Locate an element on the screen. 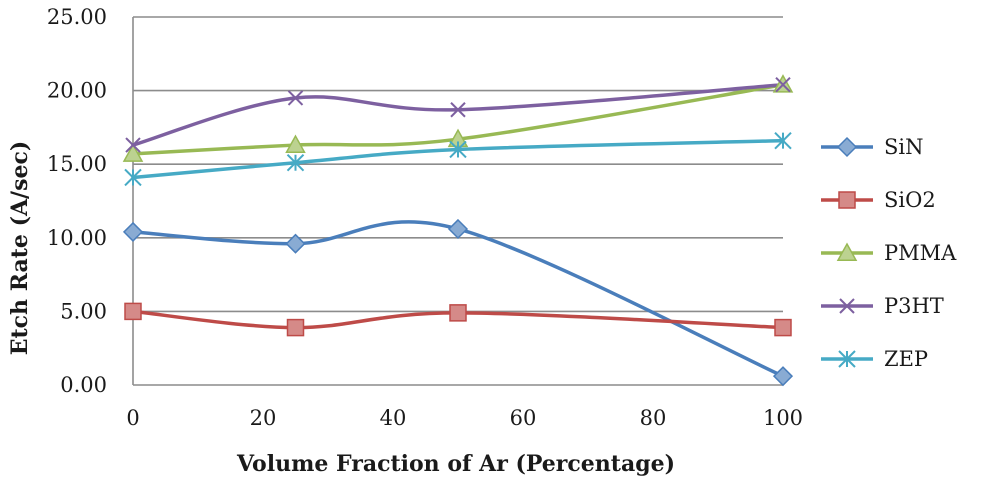 The image size is (987, 478). legend-item-p3ht: P3HT is located at coordinates (882, 306).